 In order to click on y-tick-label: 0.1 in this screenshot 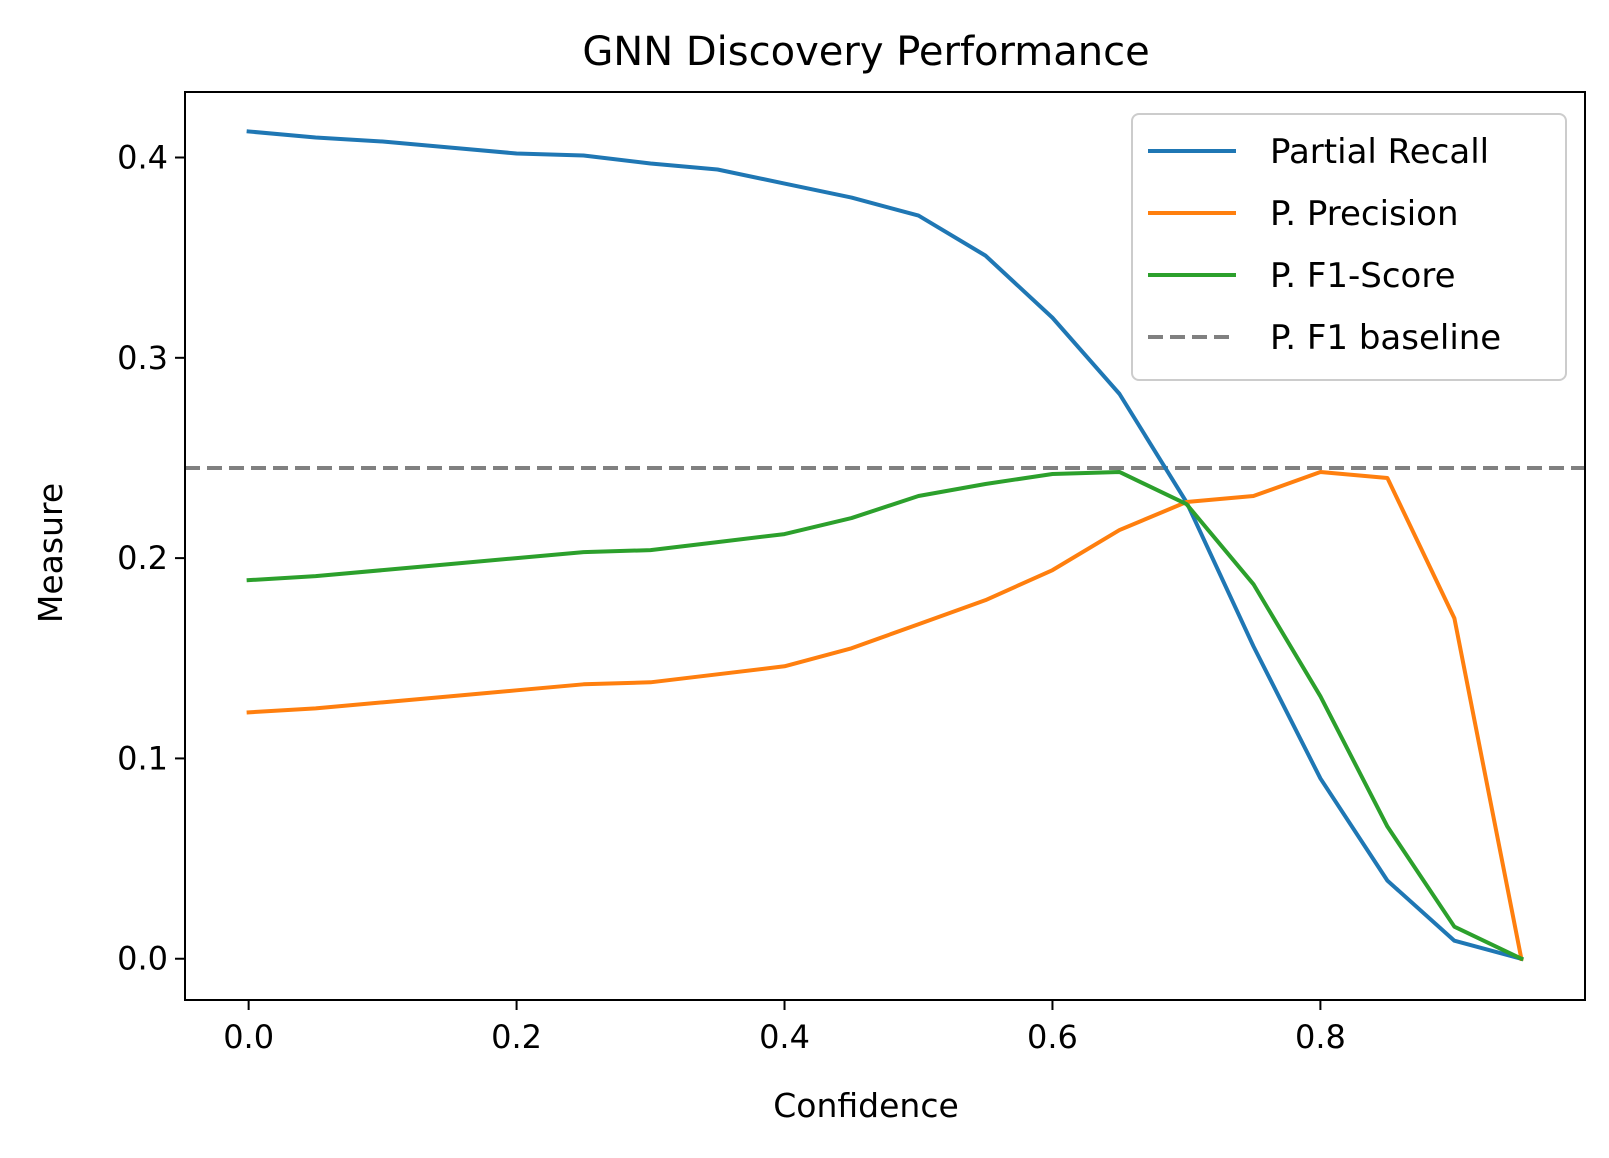, I will do `click(142, 758)`.